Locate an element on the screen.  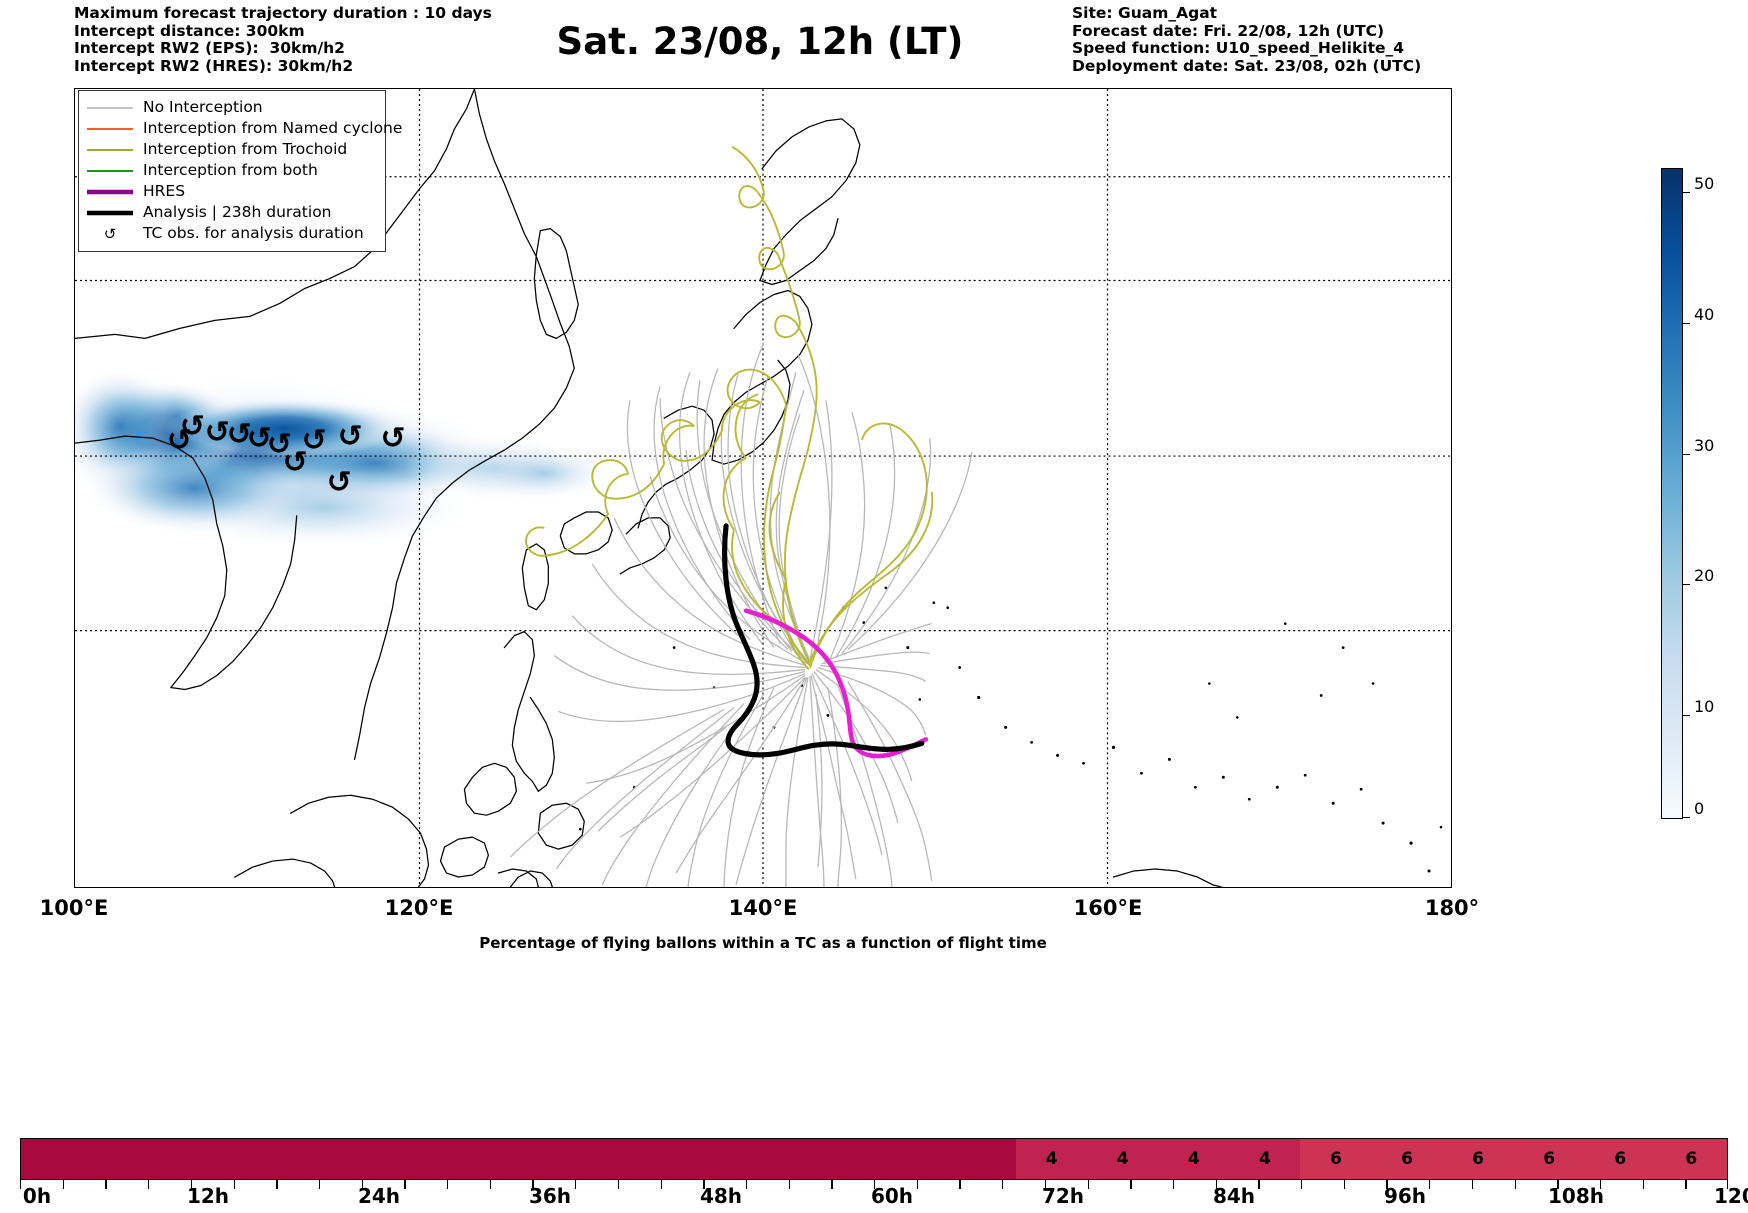
legend-item-hres: HRES is located at coordinates (232, 191).